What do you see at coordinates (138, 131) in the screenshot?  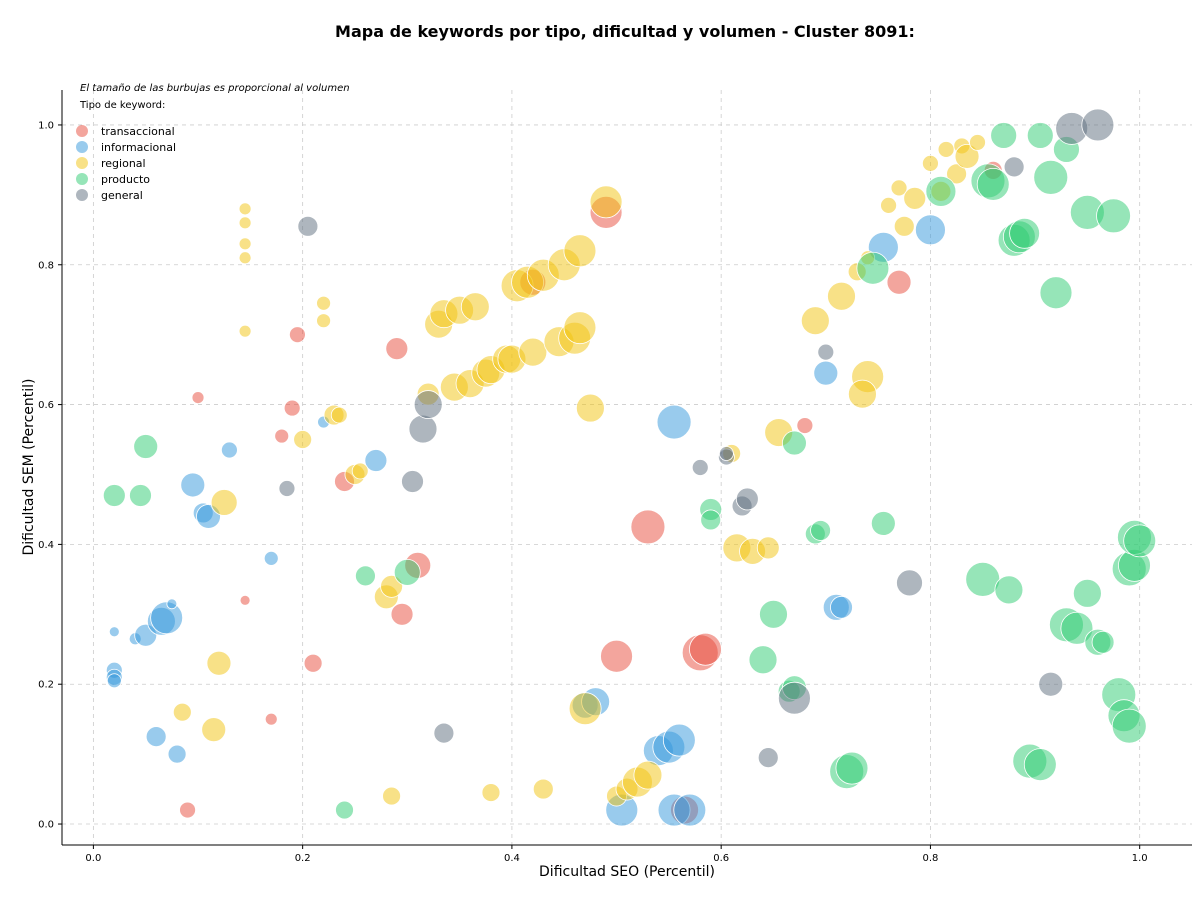 I see `legend-label-transaccional: transaccional` at bounding box center [138, 131].